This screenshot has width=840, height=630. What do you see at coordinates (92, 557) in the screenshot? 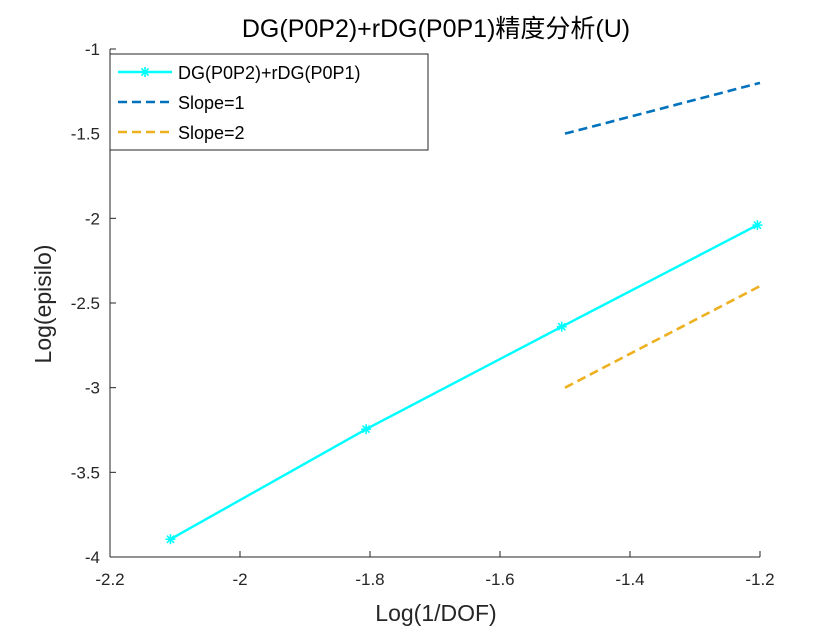
I see `y-tick-label: -4` at bounding box center [92, 557].